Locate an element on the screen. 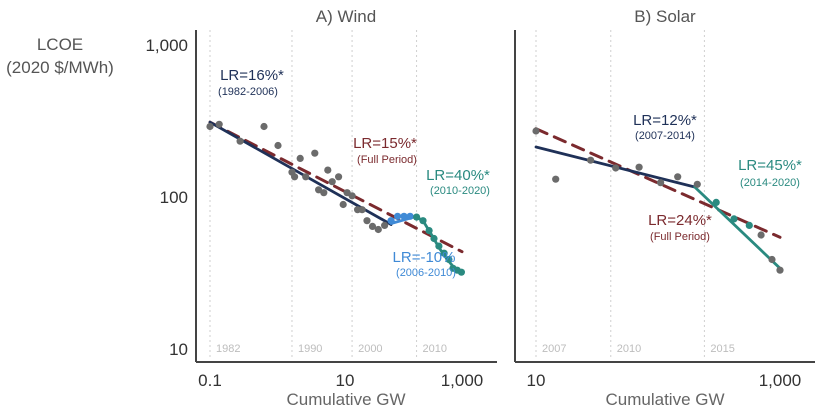 The image size is (820, 410). wind-data-points is located at coordinates (335, 198).